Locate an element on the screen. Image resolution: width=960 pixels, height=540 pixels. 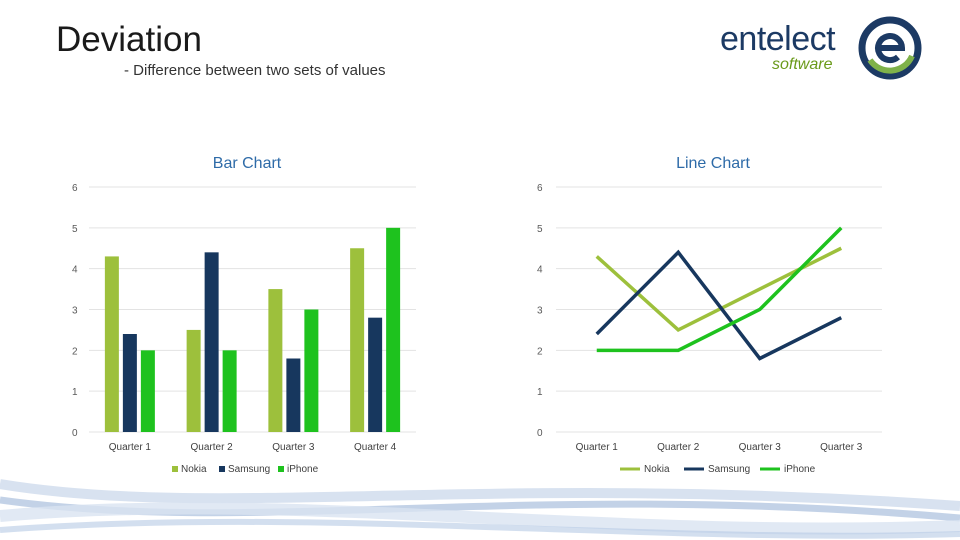
legend-swatch-iphone is located at coordinates (281, 469).